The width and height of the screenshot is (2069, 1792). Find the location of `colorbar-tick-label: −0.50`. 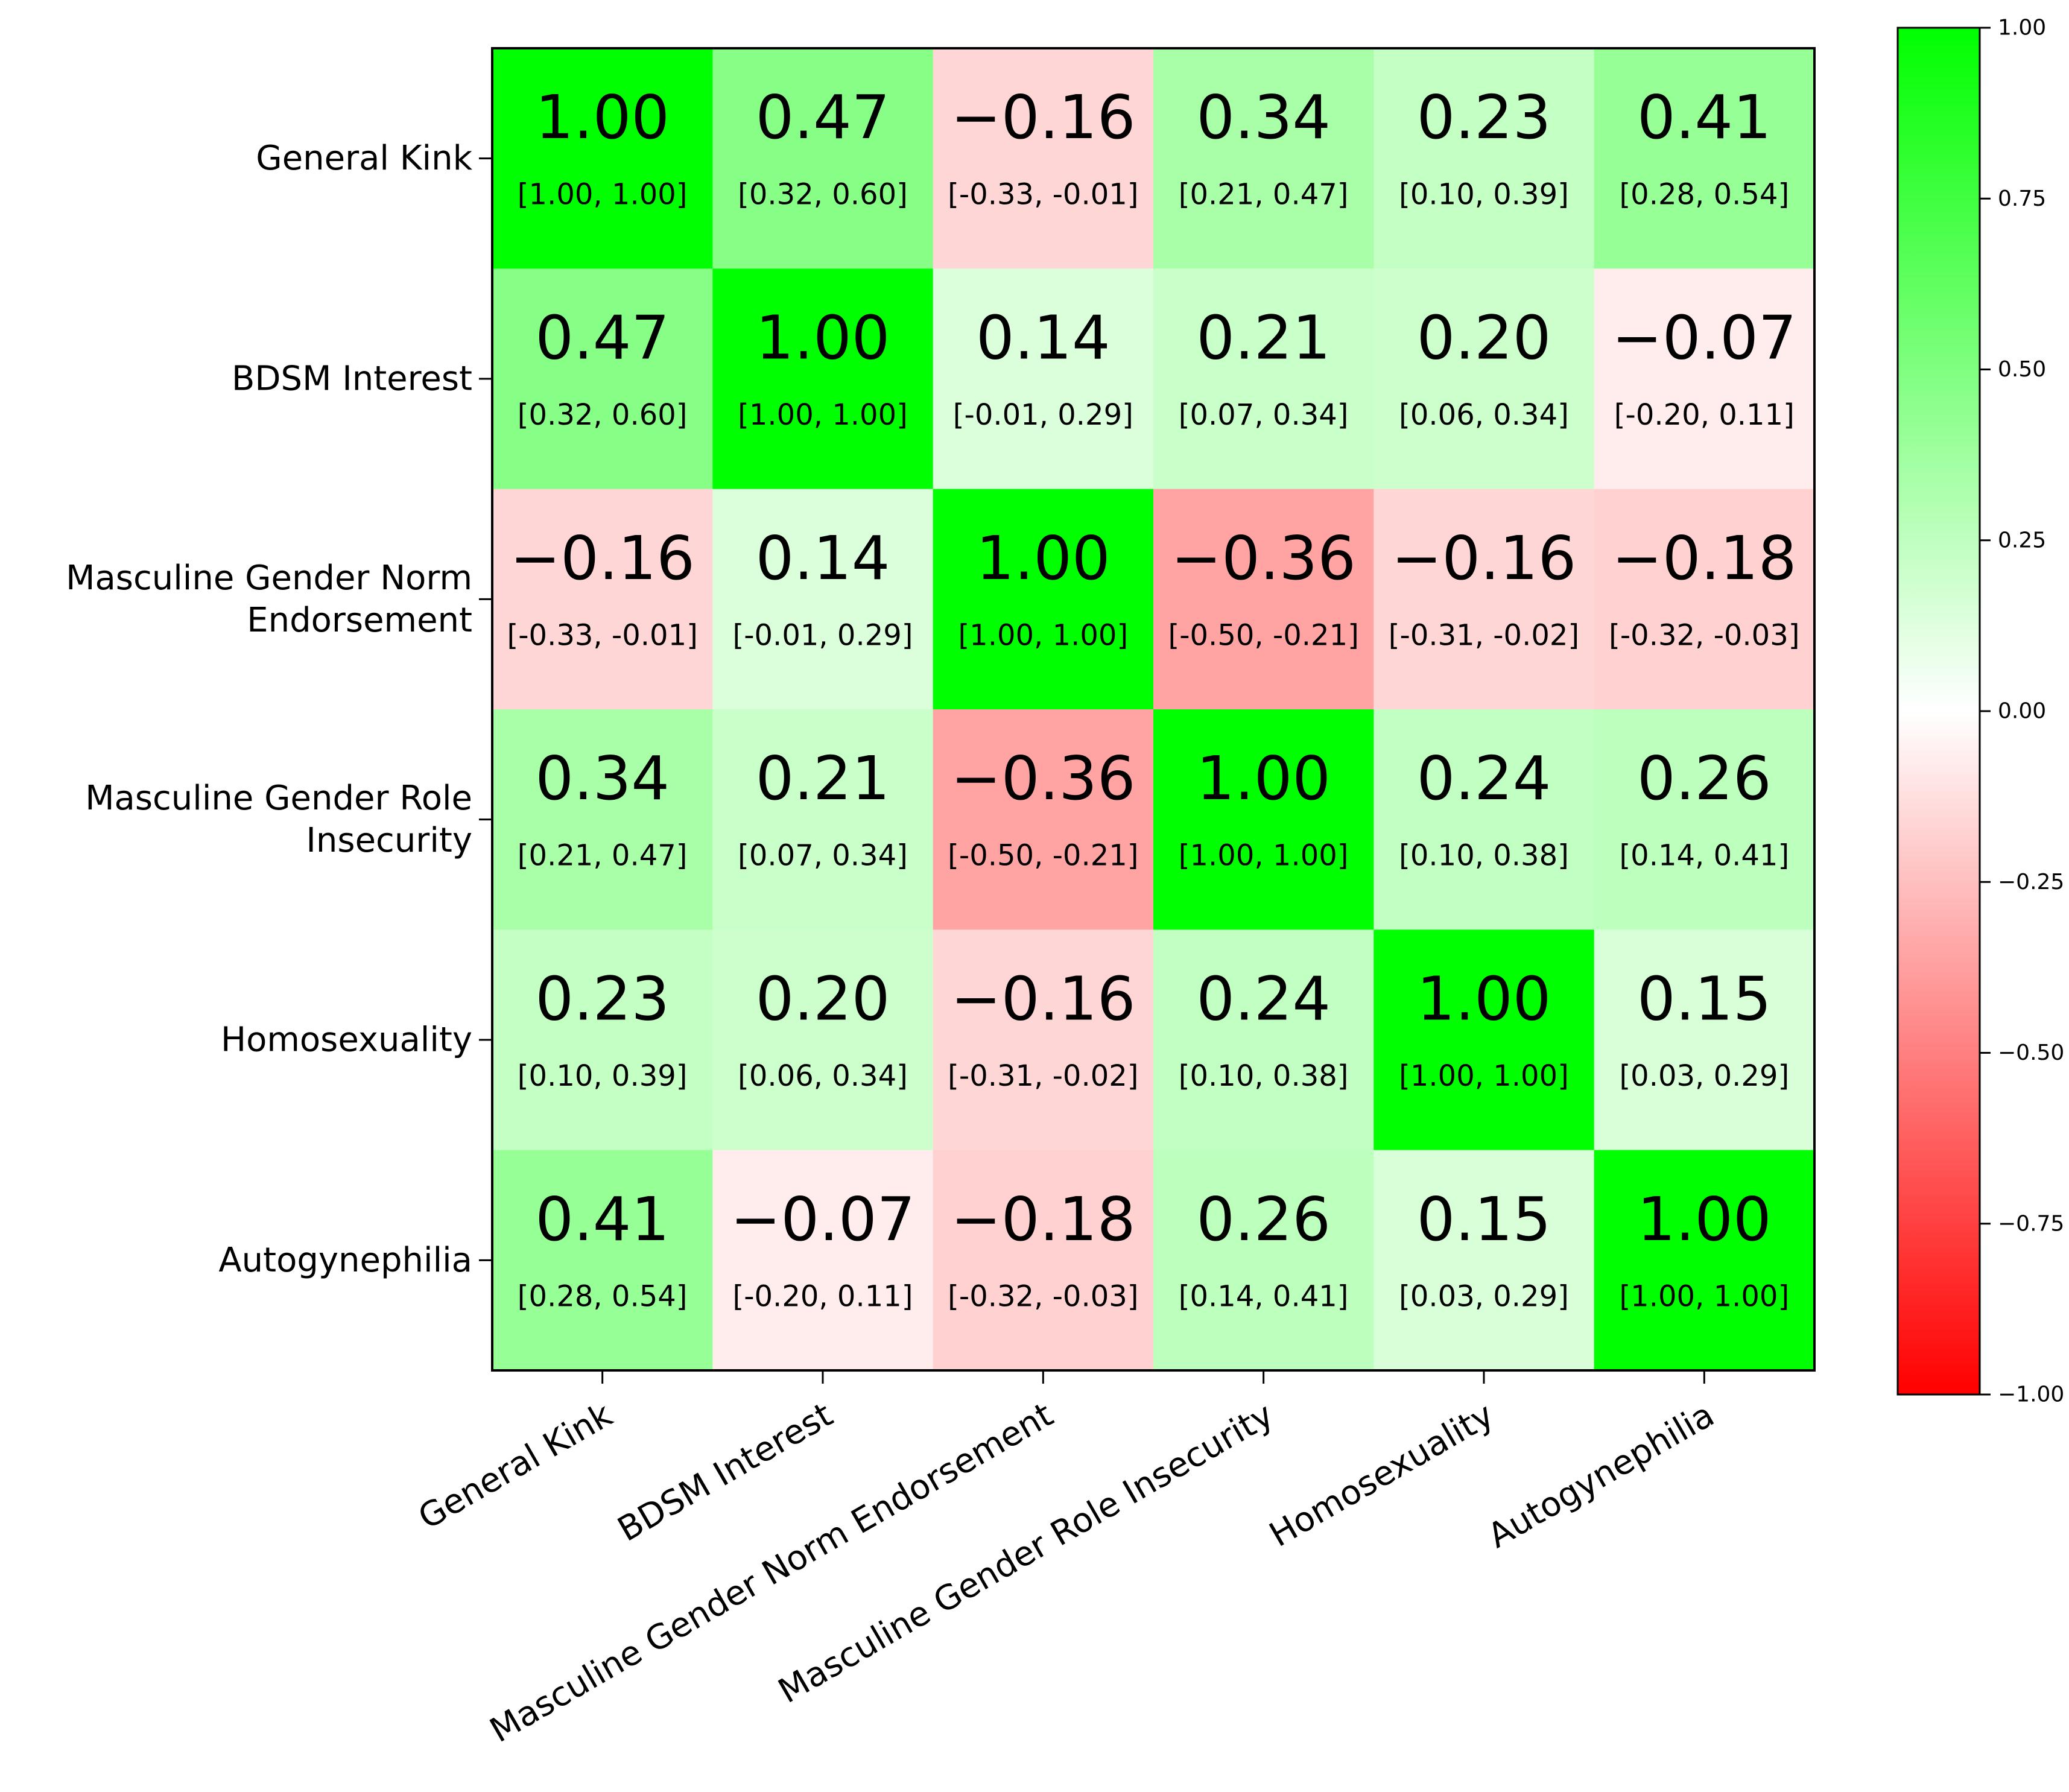

colorbar-tick-label: −0.50 is located at coordinates (2031, 1052).